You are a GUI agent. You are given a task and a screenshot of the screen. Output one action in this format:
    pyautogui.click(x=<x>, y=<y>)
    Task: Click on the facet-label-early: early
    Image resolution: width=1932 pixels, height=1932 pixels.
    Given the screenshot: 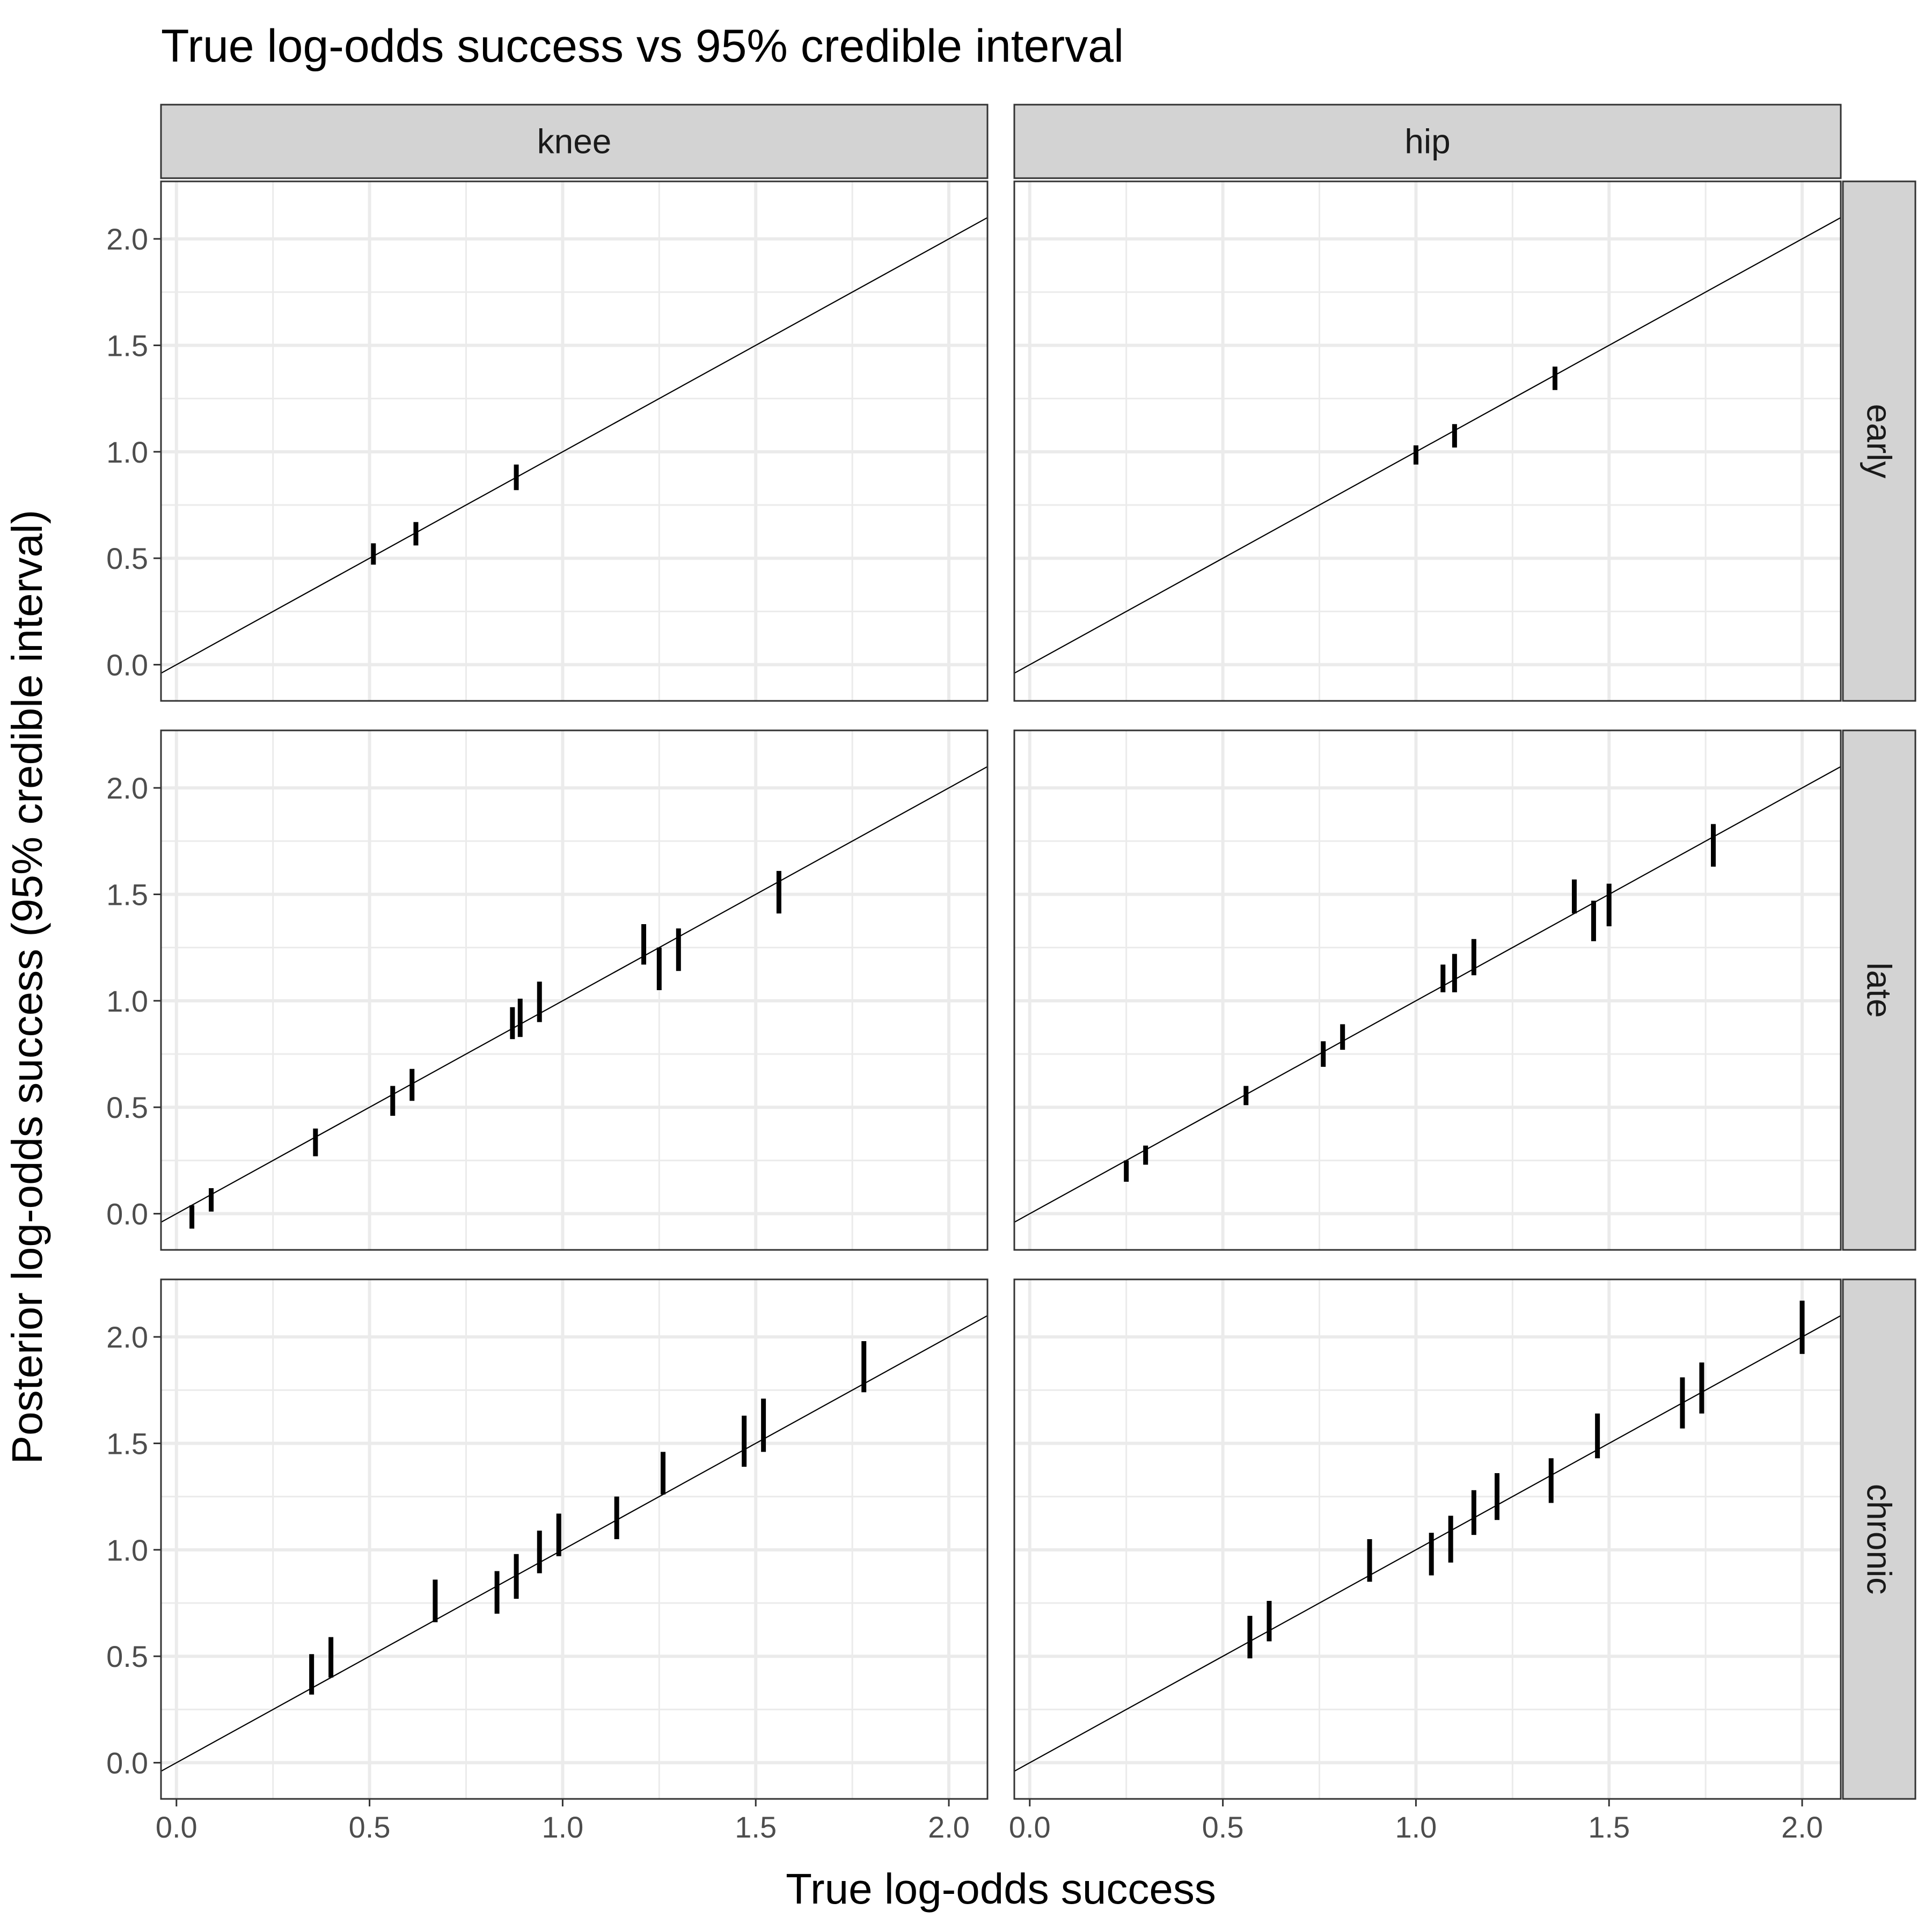 What is the action you would take?
    pyautogui.click(x=1879, y=441)
    